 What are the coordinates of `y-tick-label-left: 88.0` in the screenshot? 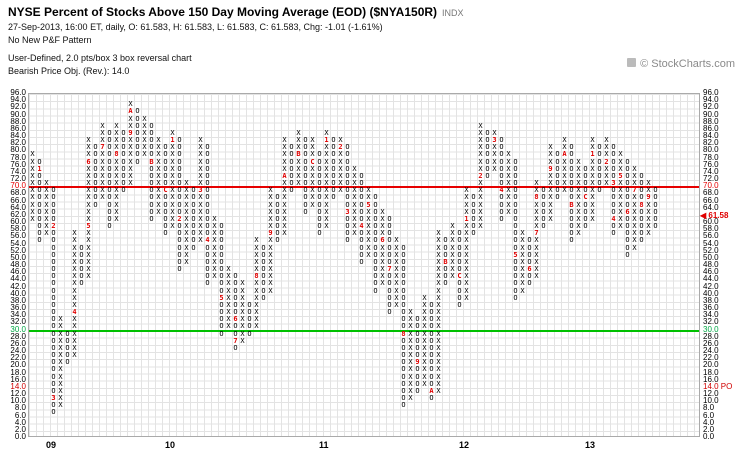 It's located at (18, 121).